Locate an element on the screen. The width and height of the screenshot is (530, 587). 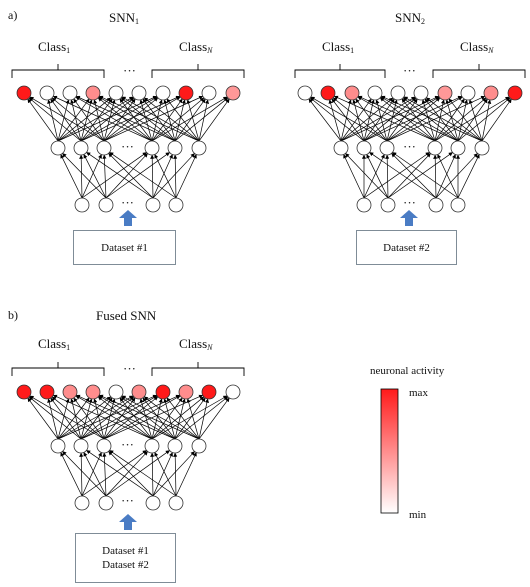
snn2-input-arrow is located at coordinates (409, 218).